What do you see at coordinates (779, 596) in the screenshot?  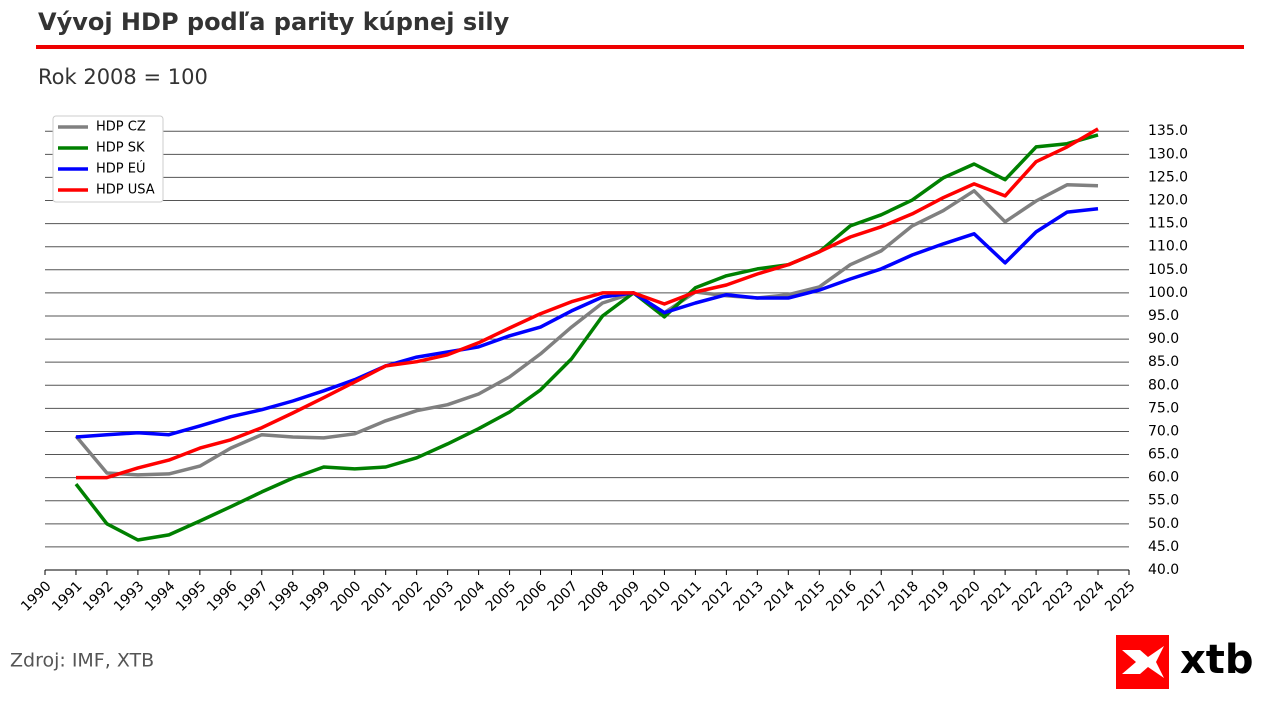 I see `x-tick-label: 2014` at bounding box center [779, 596].